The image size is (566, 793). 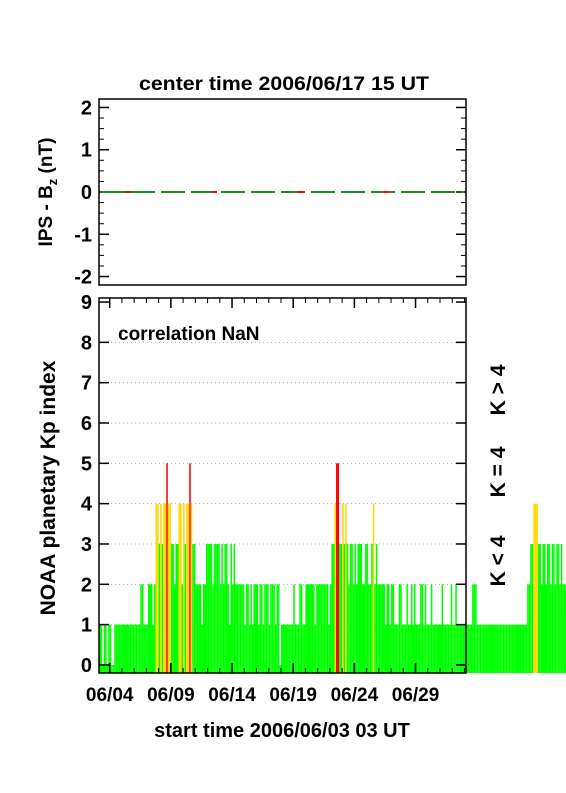 I want to click on bottom-x-tick-label: 06/04, so click(x=110, y=695).